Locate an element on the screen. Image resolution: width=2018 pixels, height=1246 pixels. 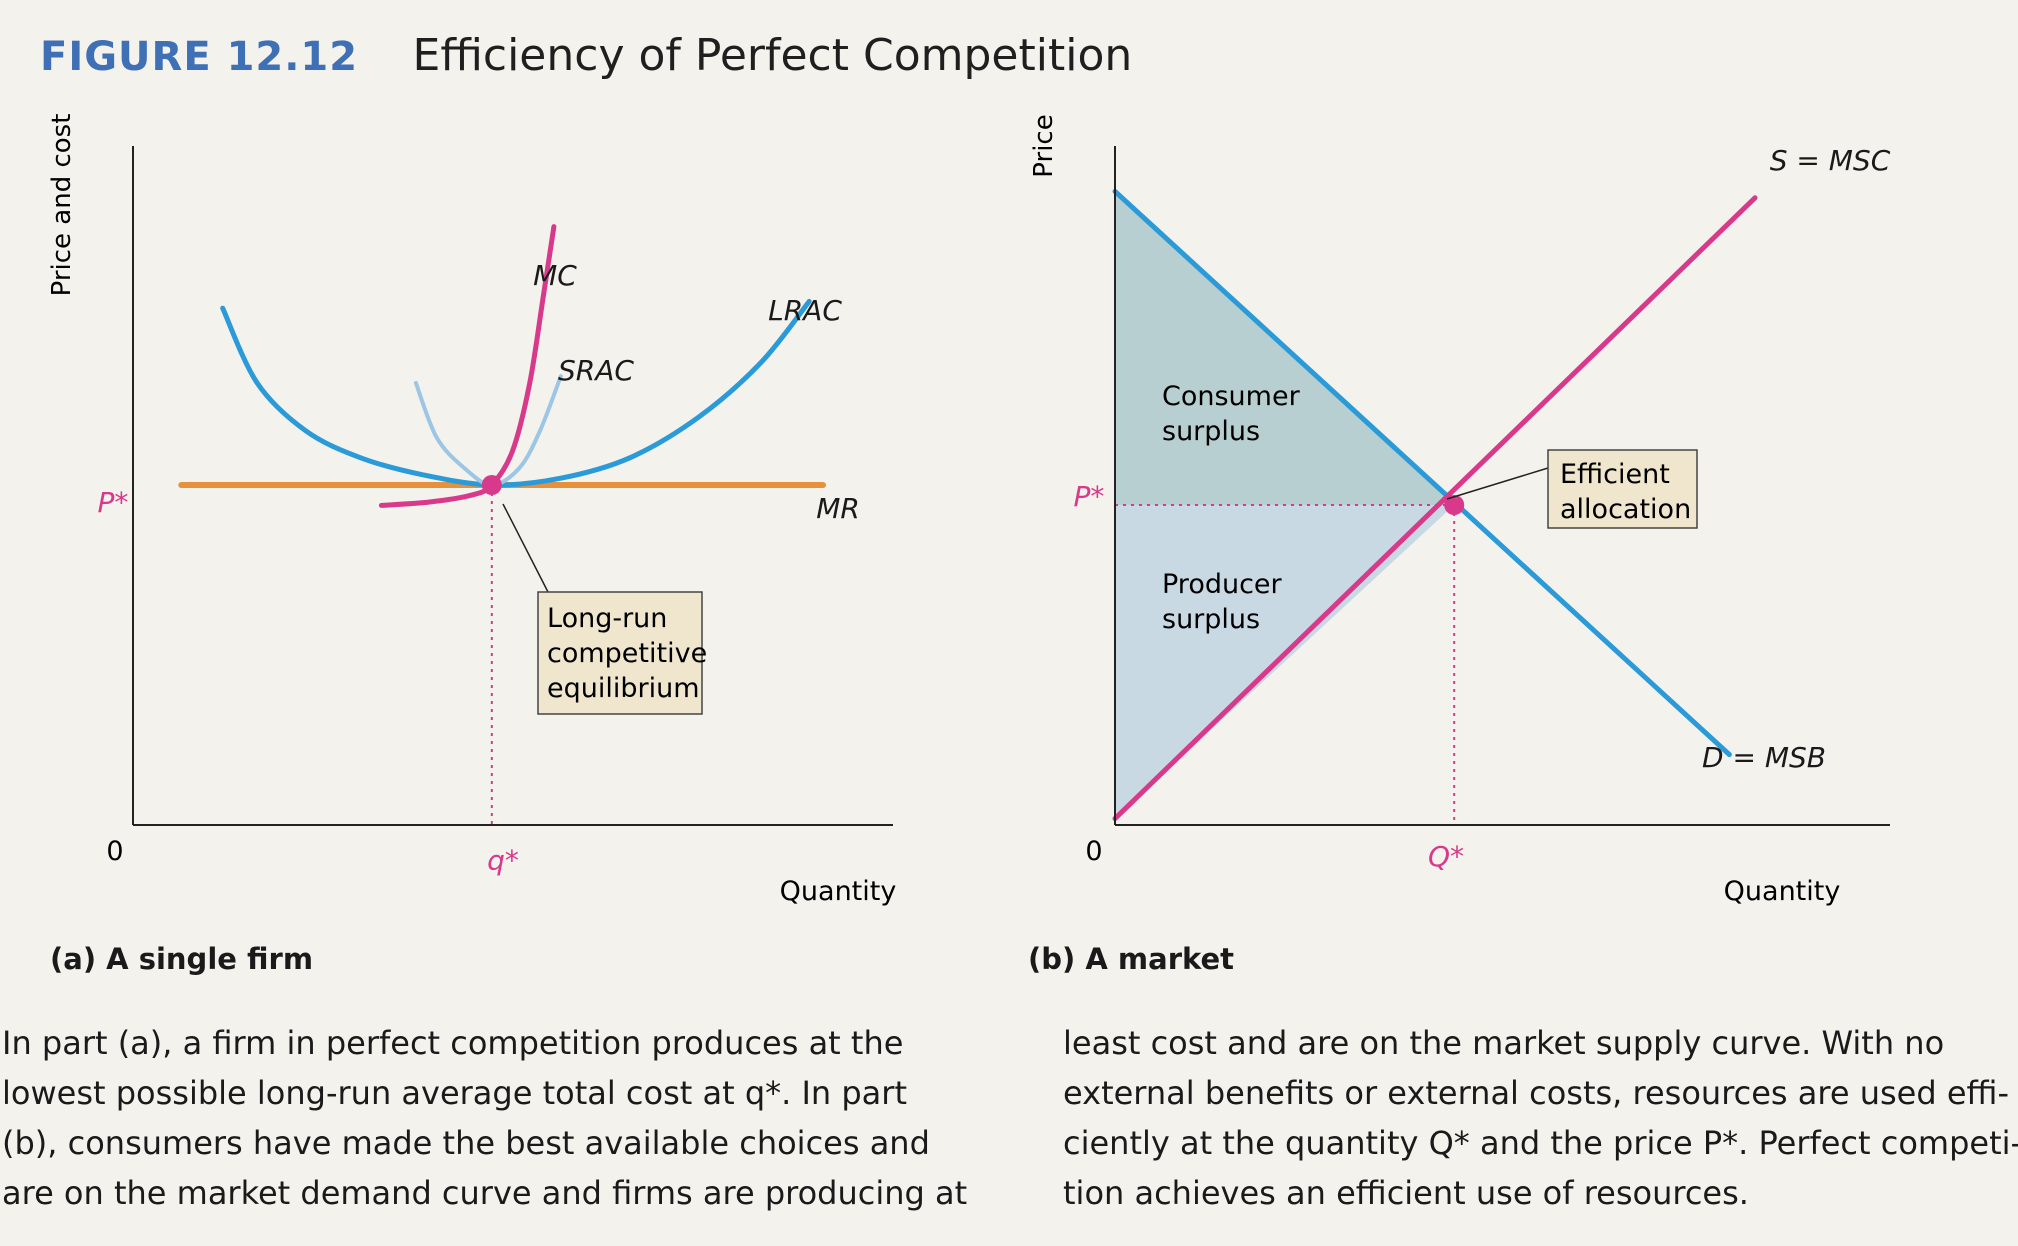
producer-surplus-label-line-1: Producer is located at coordinates (1222, 584).